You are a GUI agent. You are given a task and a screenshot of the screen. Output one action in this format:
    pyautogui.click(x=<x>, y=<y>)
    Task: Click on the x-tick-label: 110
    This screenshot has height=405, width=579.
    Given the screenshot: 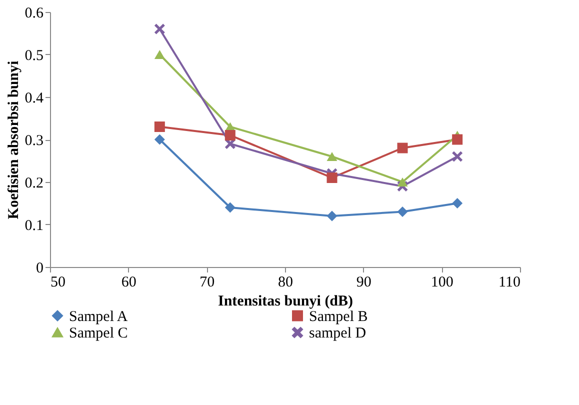 What is the action you would take?
    pyautogui.click(x=509, y=282)
    